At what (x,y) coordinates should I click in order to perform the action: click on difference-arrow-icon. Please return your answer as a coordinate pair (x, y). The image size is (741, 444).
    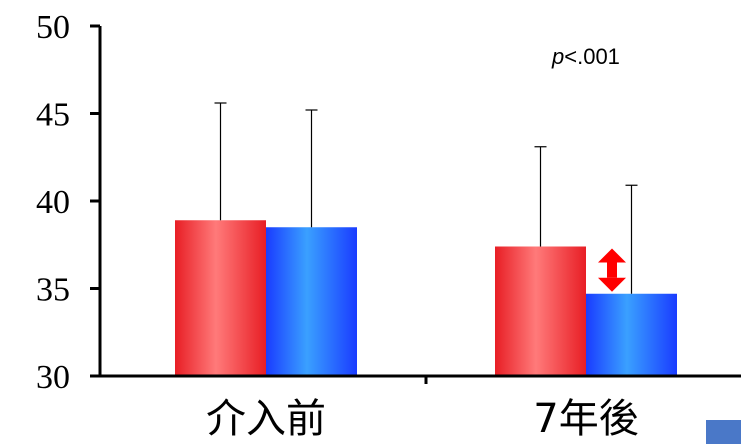
    Looking at the image, I should click on (612, 270).